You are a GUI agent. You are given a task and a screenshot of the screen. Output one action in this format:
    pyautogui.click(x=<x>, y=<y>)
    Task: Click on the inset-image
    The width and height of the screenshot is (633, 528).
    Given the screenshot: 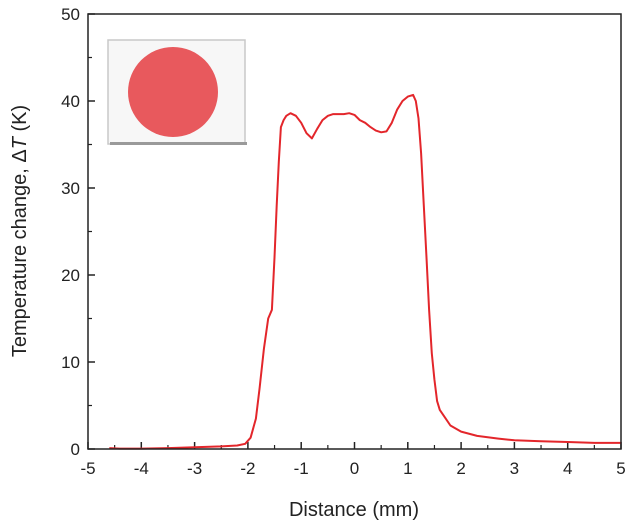 What is the action you would take?
    pyautogui.click(x=177, y=92)
    